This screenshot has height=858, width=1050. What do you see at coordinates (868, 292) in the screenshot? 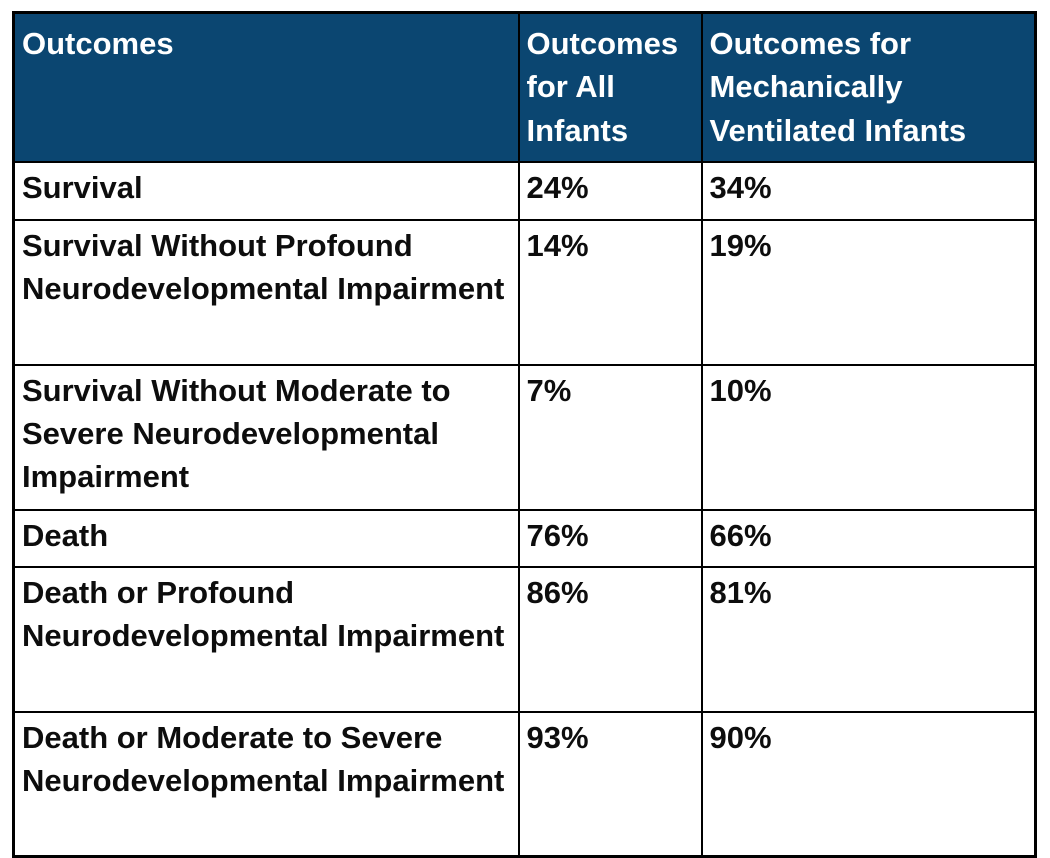
I see `ventilated-value: 19%` at bounding box center [868, 292].